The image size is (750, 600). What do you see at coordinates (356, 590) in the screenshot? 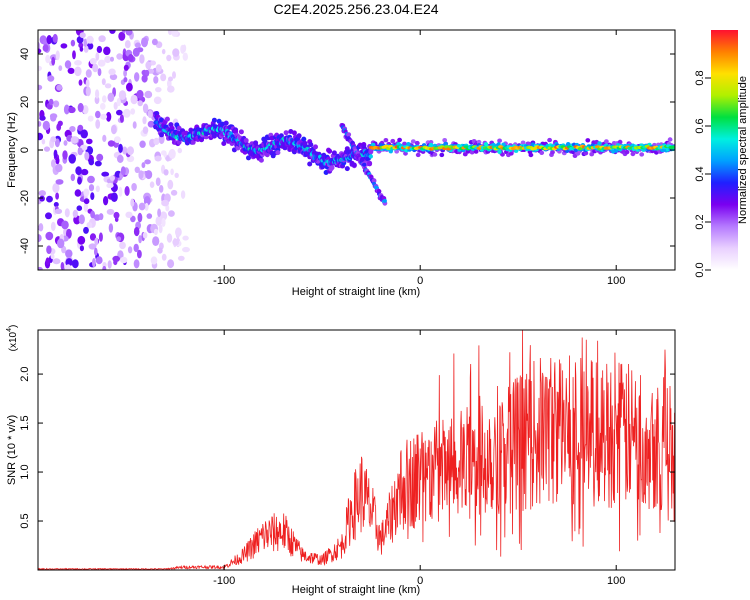
I see `snr-x-axis-label: Height of straight line (km)` at bounding box center [356, 590].